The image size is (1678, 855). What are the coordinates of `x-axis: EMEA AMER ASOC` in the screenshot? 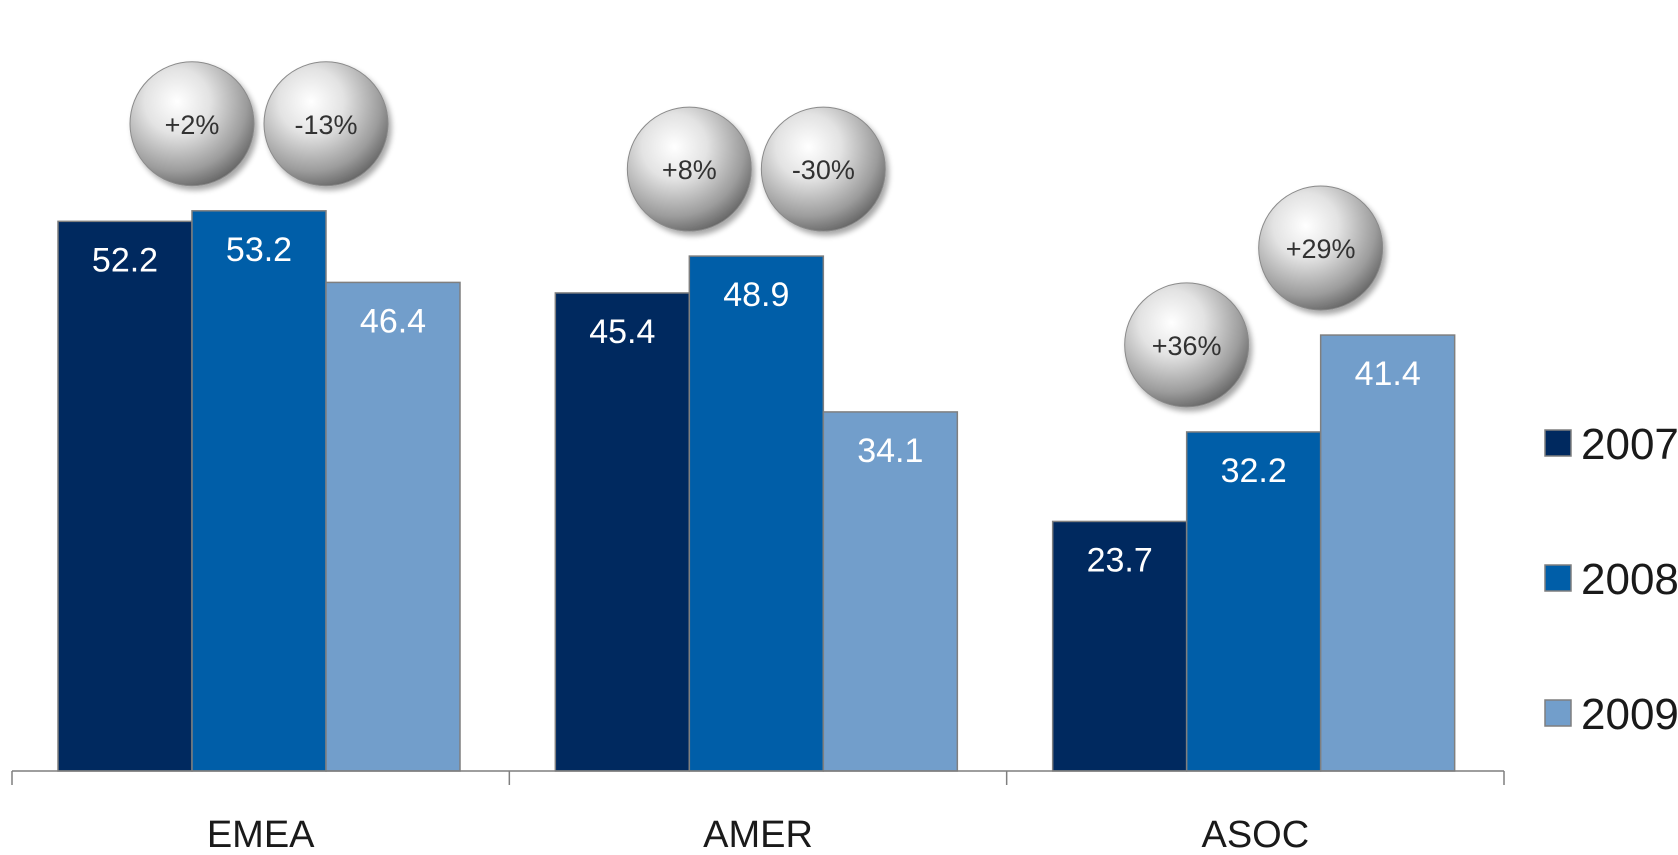 It's located at (758, 812).